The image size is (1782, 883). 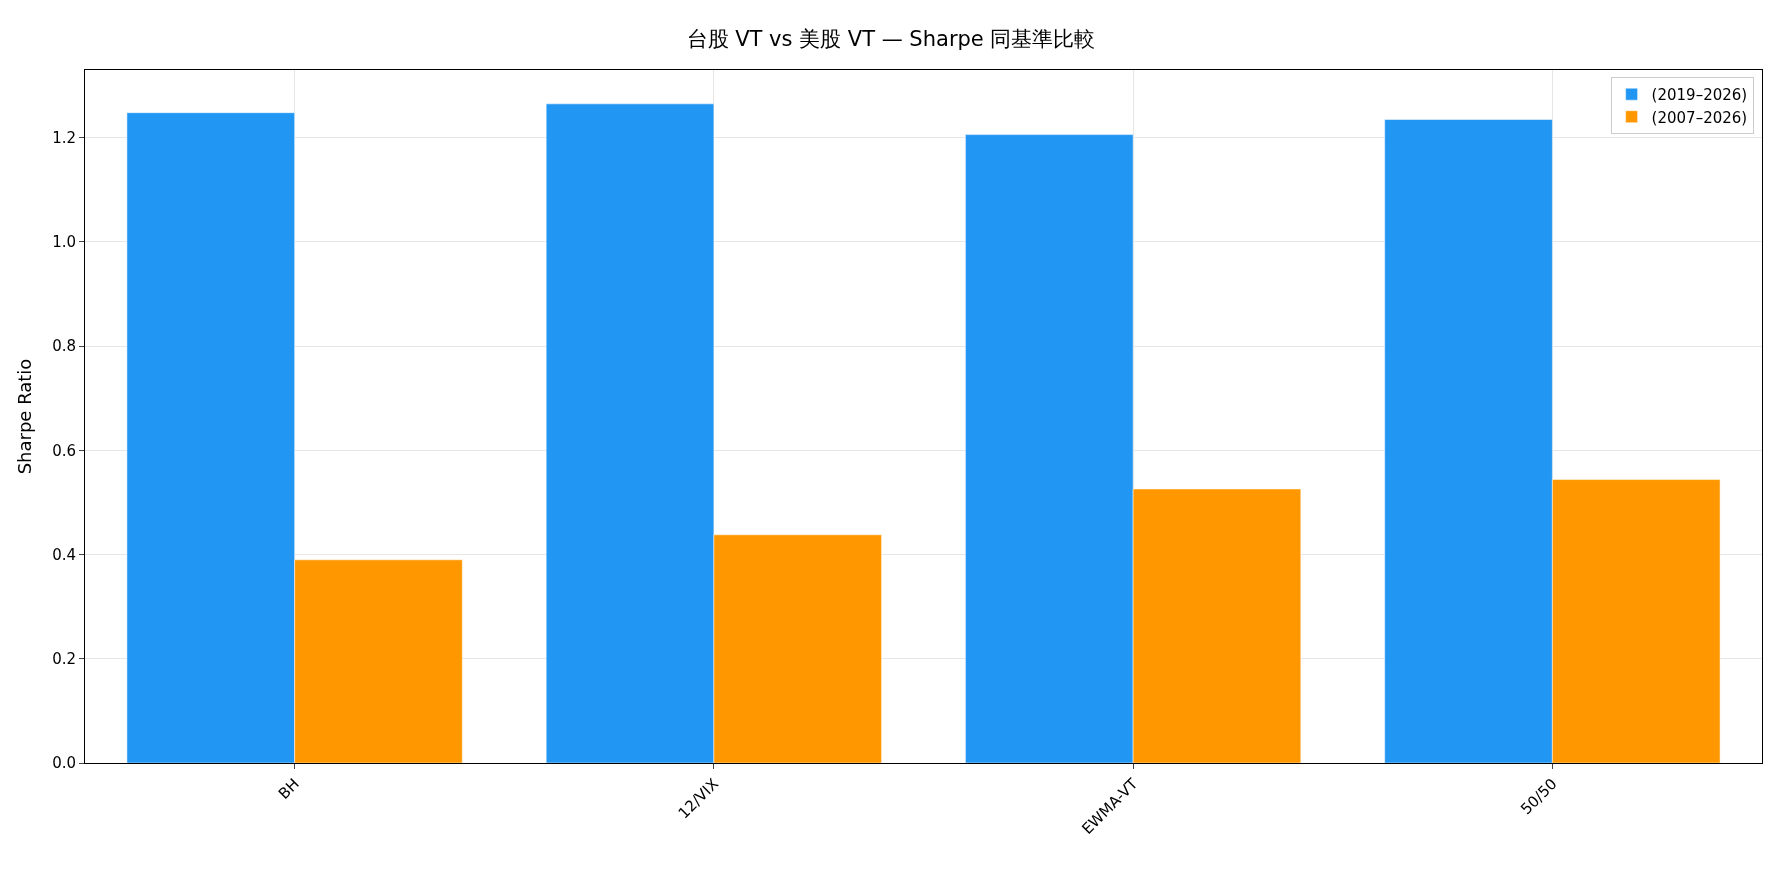 I want to click on y-tick-label: 0.2, so click(x=64, y=659).